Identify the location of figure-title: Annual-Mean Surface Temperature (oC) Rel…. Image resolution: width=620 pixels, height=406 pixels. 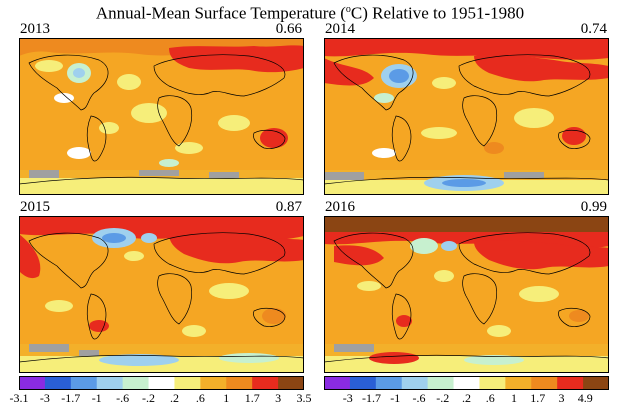
(310, 13).